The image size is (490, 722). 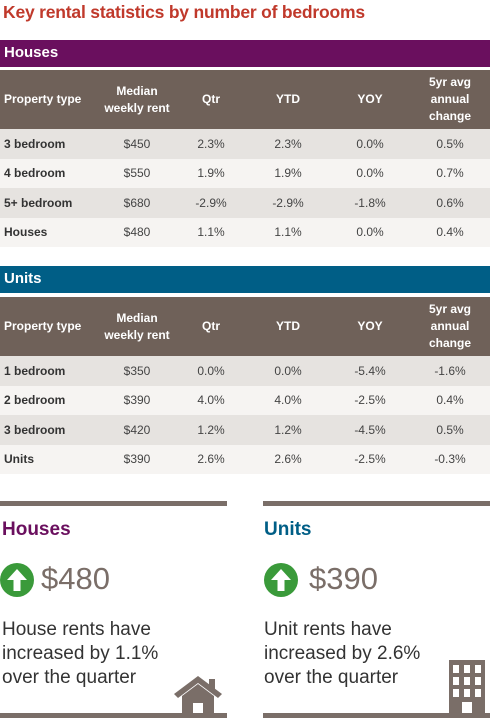 I want to click on cell-rent: $680, so click(x=137, y=203).